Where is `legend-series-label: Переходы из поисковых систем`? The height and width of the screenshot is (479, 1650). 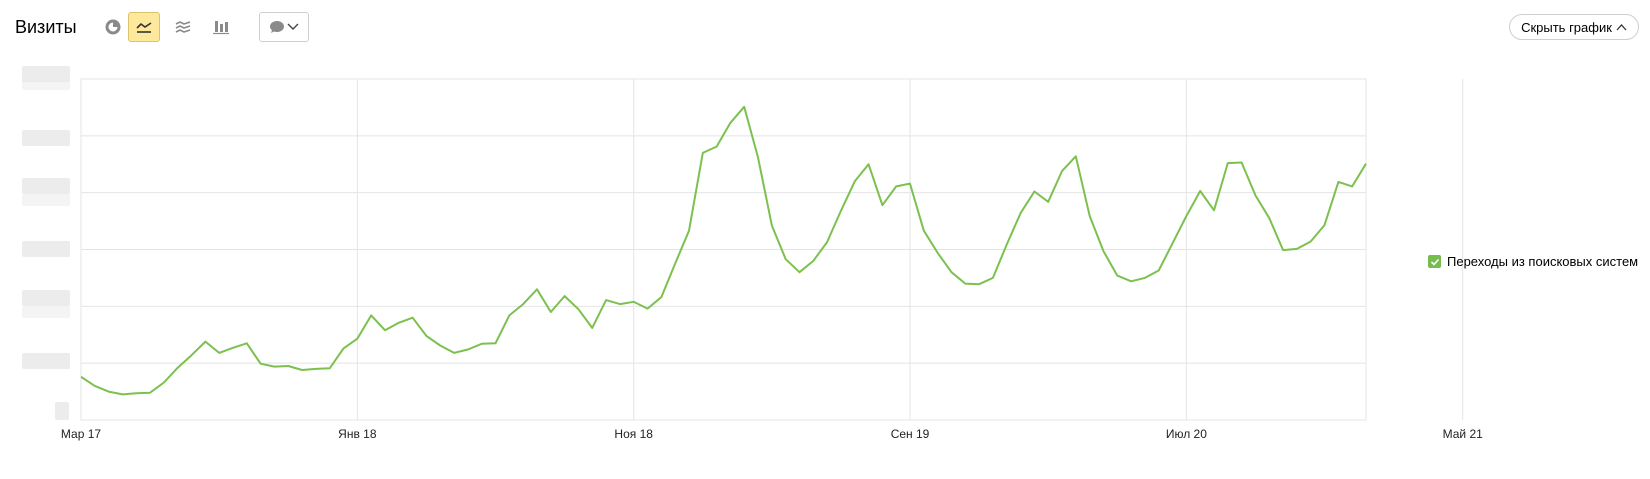
legend-series-label: Переходы из поисковых систем is located at coordinates (1543, 261).